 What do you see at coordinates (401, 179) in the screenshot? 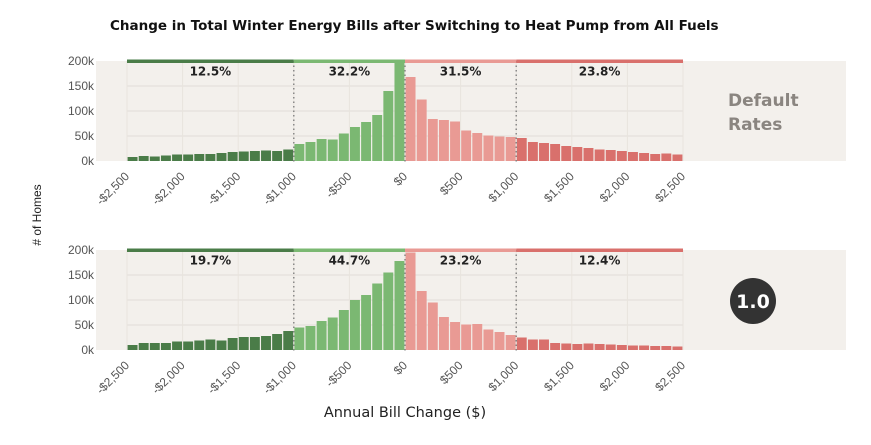
I see `x-tick-label: $0` at bounding box center [401, 179].